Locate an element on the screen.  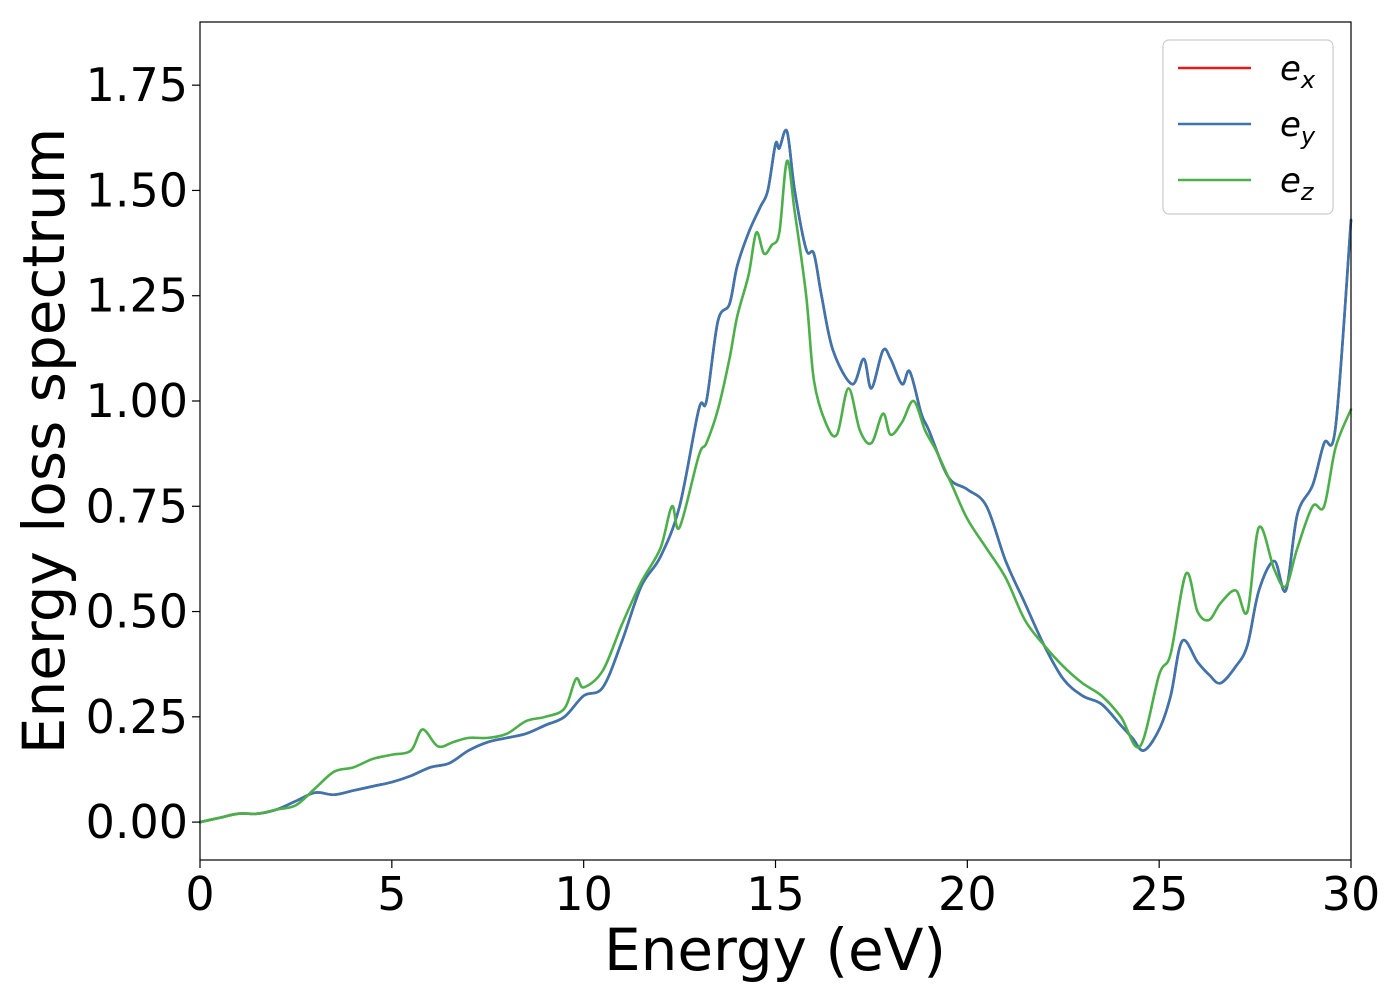
y-tick-label: 0.25 is located at coordinates (137, 717).